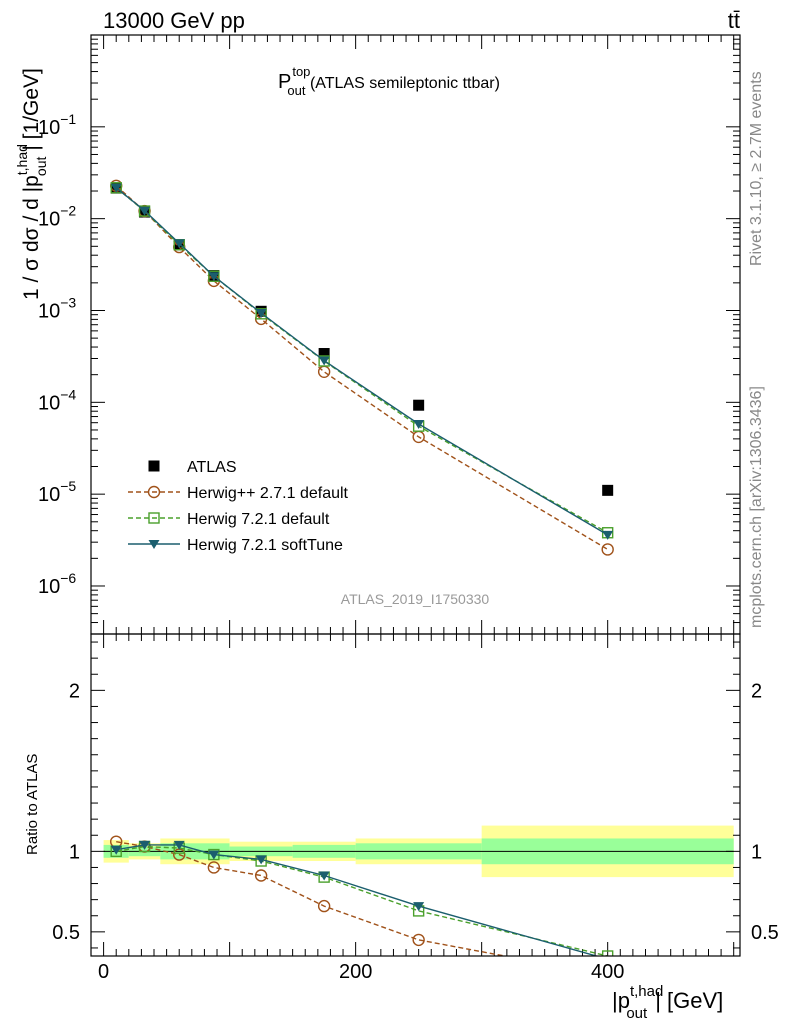 The image size is (786, 1024). I want to click on collision-label: 13000 GeV pp, so click(174, 20).